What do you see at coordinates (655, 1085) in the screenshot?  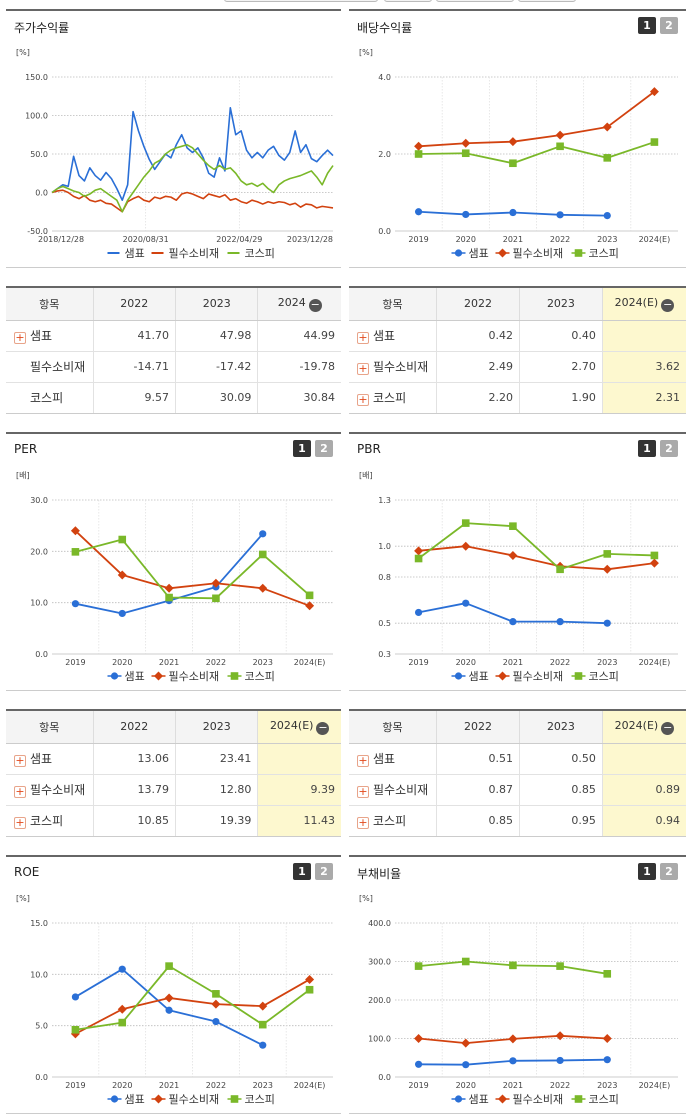 I see `x-tick-label: 2024(E)` at bounding box center [655, 1085].